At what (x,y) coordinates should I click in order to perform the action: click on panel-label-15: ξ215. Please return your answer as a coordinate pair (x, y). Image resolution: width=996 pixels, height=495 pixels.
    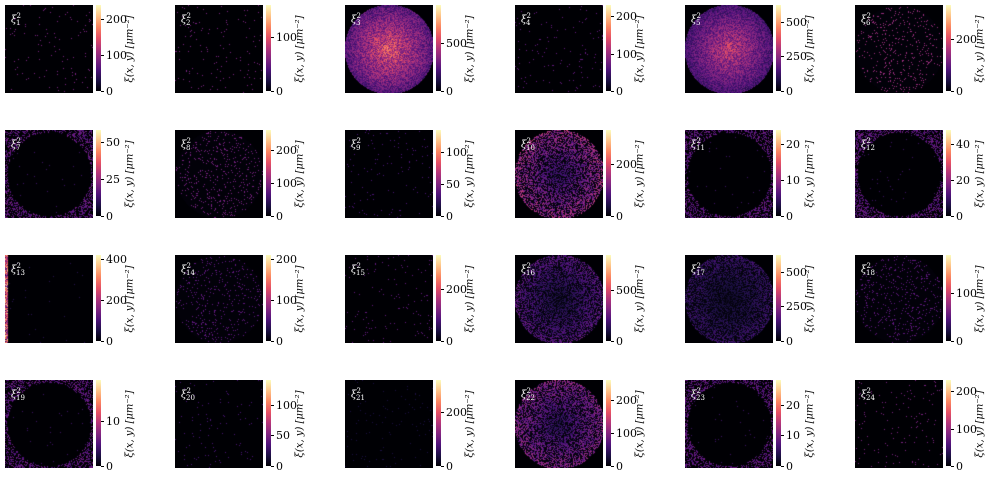
    Looking at the image, I should click on (358, 270).